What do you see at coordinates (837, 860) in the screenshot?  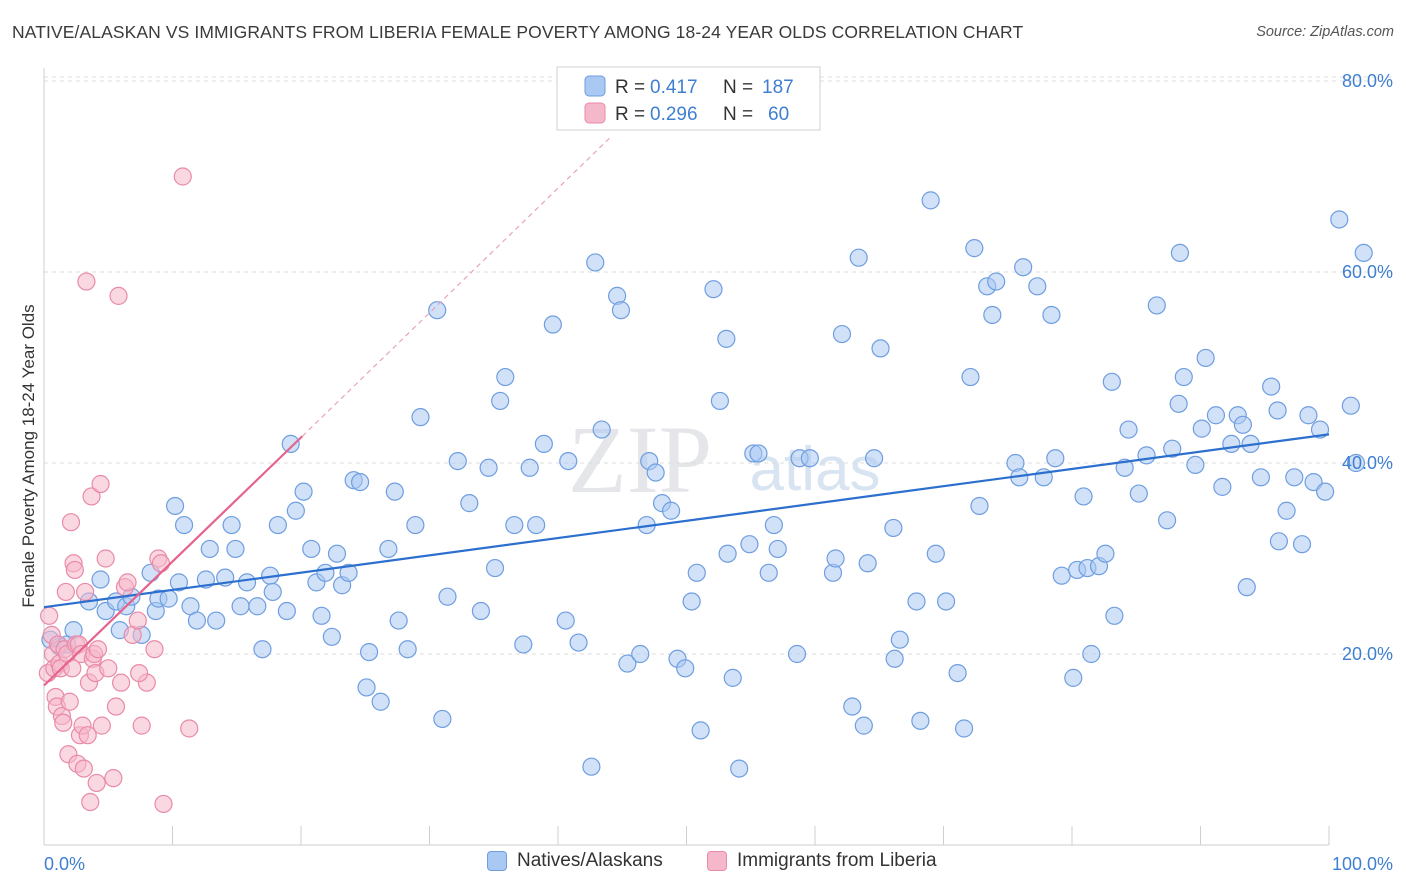 I see `legend-label-liberia: Immigrants from Liberia` at bounding box center [837, 860].